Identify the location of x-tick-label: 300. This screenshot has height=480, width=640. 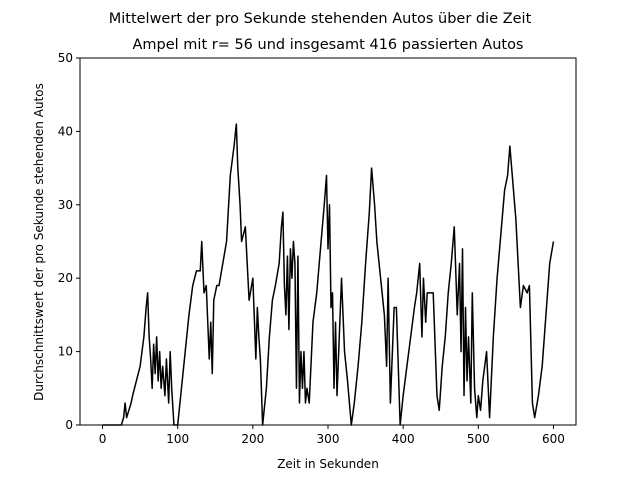
(328, 439).